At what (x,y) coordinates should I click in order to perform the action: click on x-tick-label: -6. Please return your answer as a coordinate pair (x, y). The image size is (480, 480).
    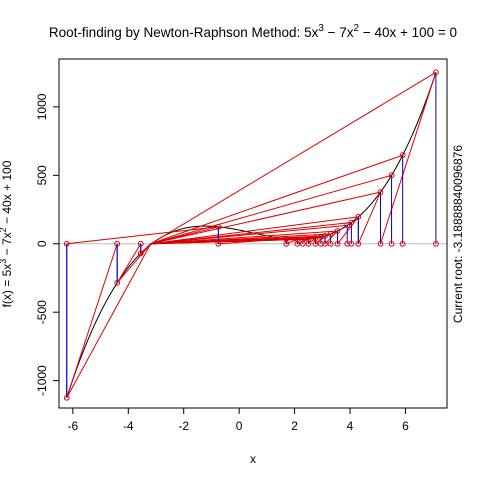
    Looking at the image, I should click on (73, 426).